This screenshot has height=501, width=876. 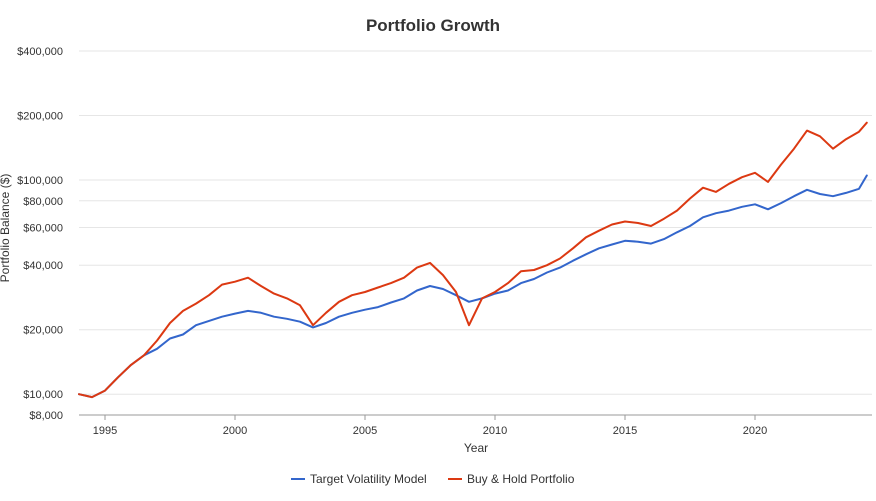 I want to click on y-tick-label: $400,000, so click(x=40, y=52).